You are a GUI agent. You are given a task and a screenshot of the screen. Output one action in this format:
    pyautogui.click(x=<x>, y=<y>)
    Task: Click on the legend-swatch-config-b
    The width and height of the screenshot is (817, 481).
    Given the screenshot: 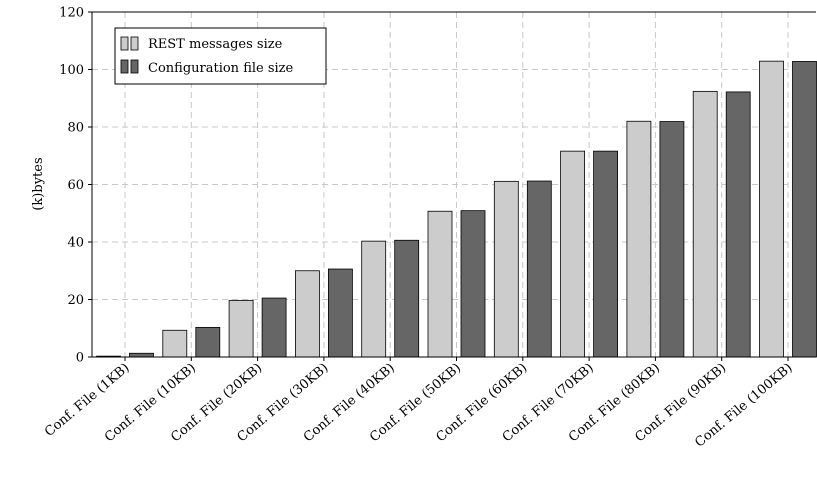 What is the action you would take?
    pyautogui.click(x=134, y=66)
    